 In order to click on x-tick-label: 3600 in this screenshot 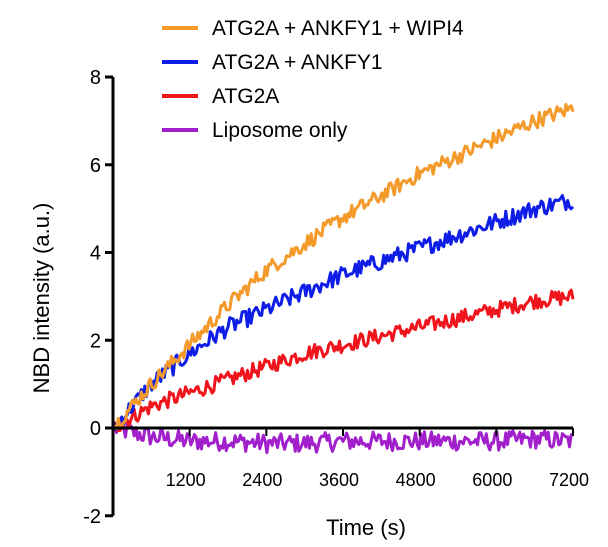, I will do `click(339, 480)`.